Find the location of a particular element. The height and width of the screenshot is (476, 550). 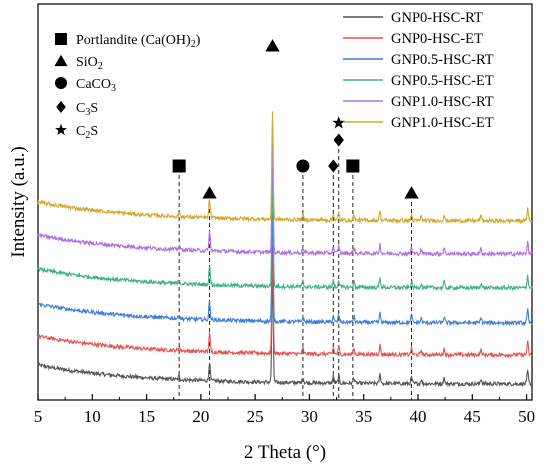

x-tick-label: 50 is located at coordinates (526, 416).